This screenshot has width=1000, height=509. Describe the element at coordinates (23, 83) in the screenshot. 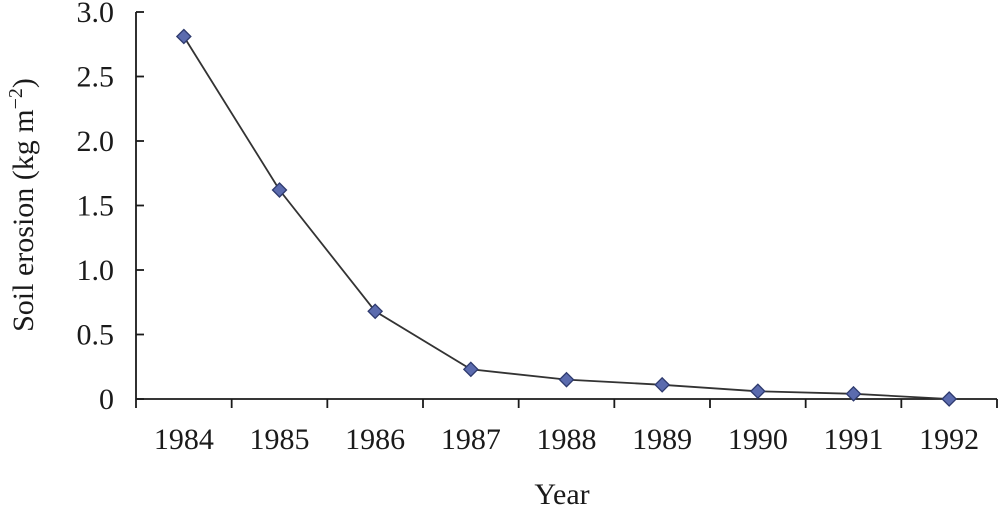

I see `y-axis-title-close: )` at that location.